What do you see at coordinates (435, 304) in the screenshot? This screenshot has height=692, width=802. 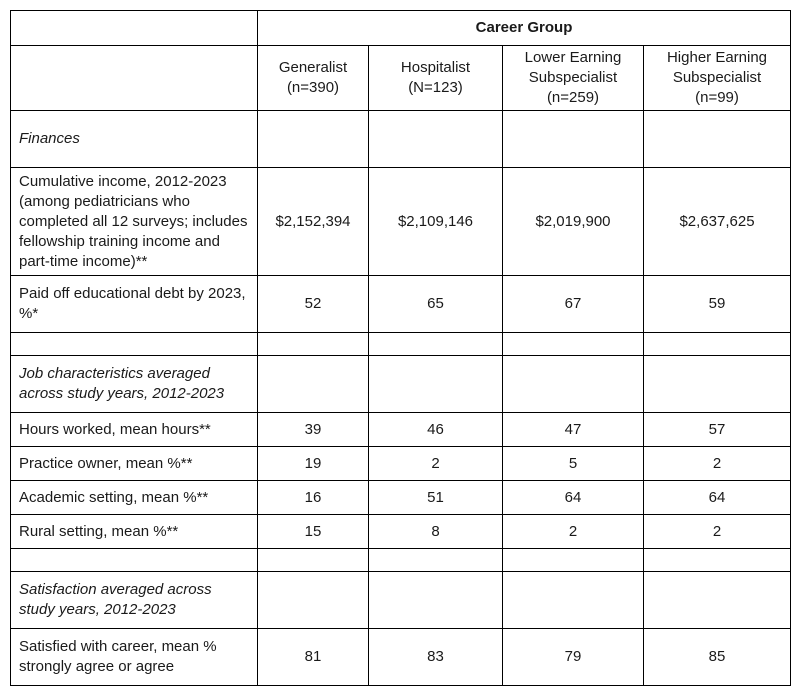 I see `value-cell: 65` at bounding box center [435, 304].